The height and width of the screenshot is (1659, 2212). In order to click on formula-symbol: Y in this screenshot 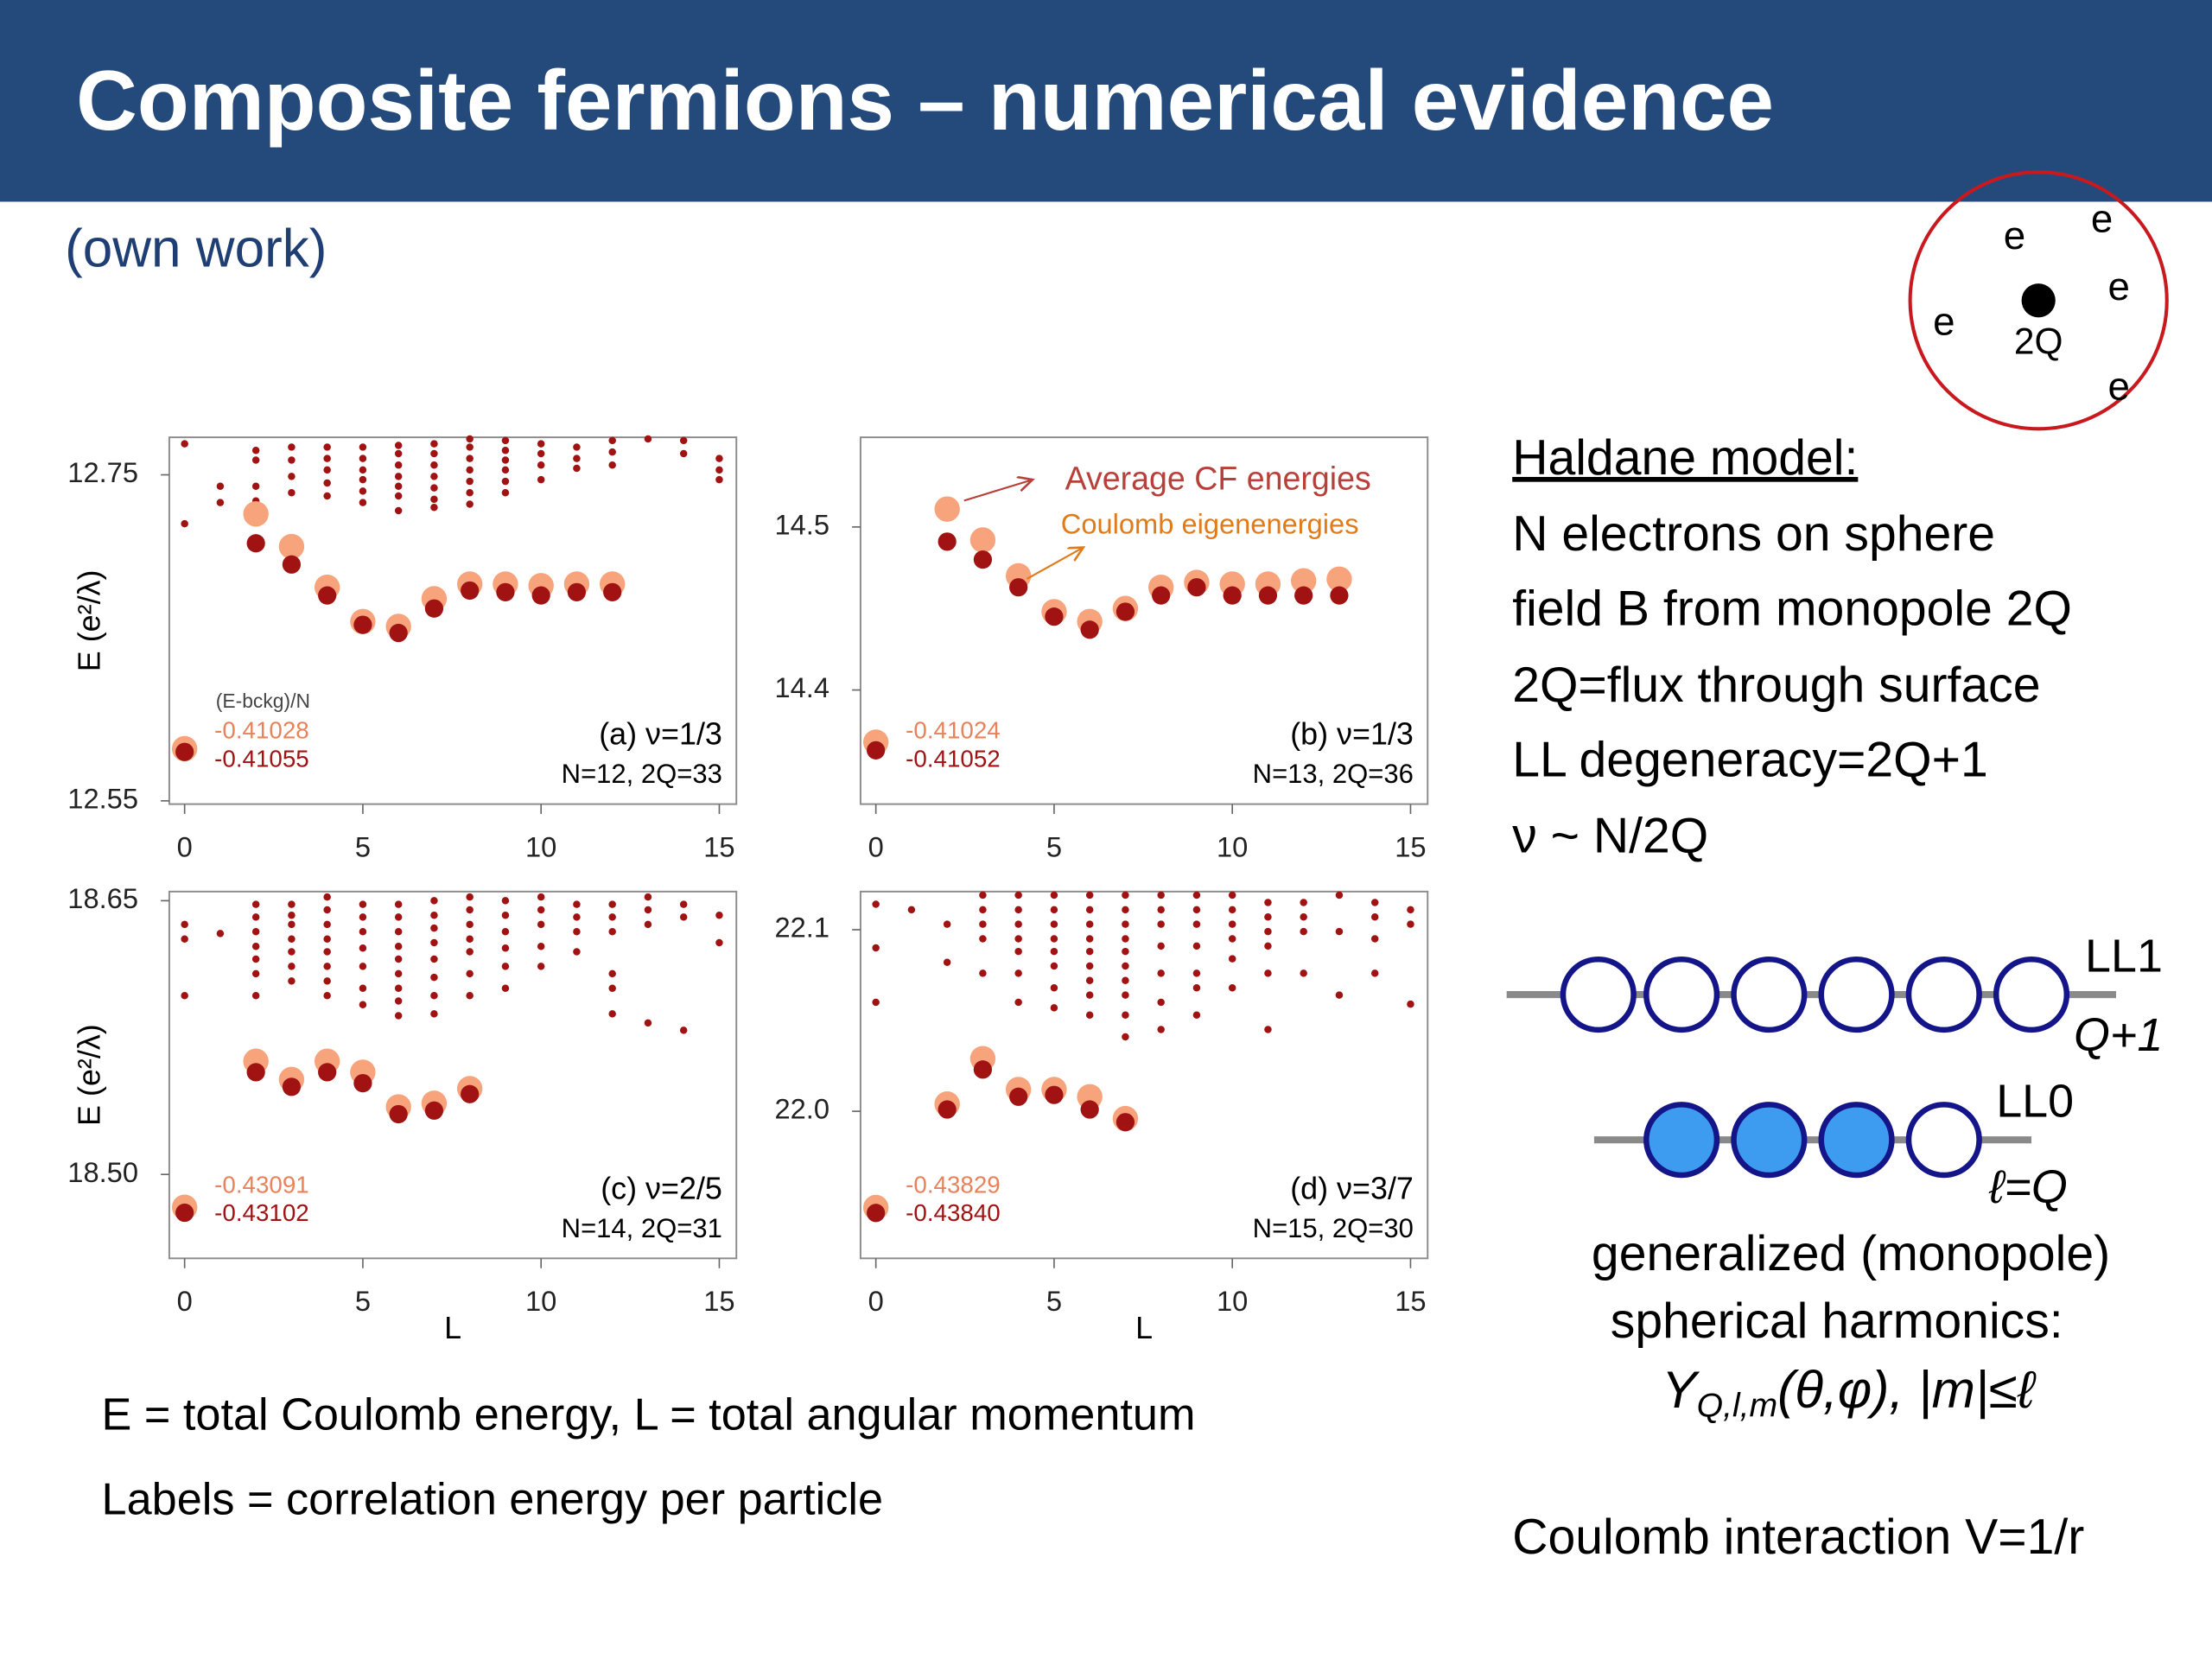, I will do `click(1681, 1389)`.